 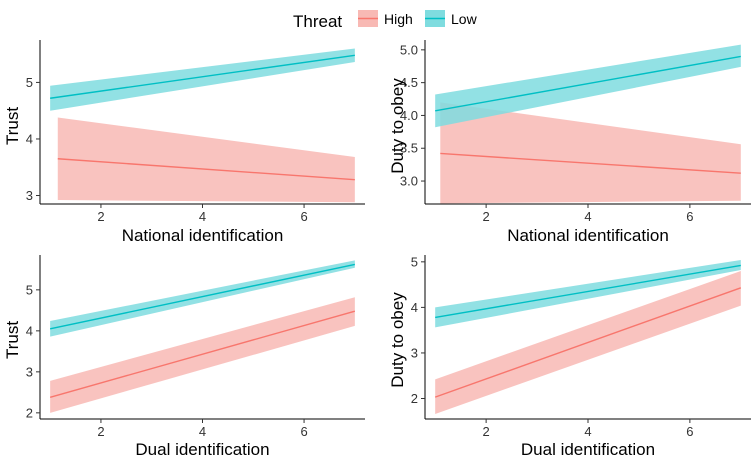 What do you see at coordinates (409, 181) in the screenshot?
I see `y-tick-label: 3.0` at bounding box center [409, 181].